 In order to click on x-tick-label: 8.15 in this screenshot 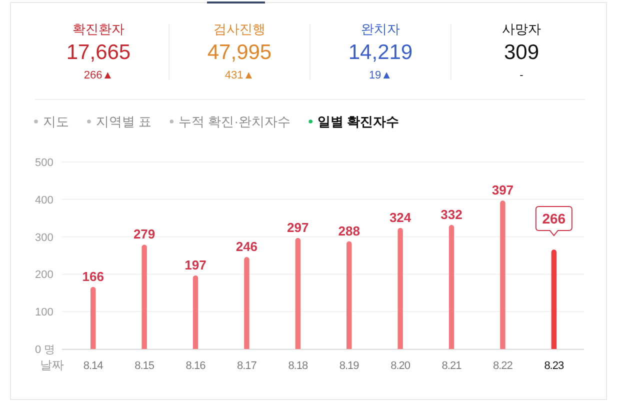, I will do `click(144, 366)`.